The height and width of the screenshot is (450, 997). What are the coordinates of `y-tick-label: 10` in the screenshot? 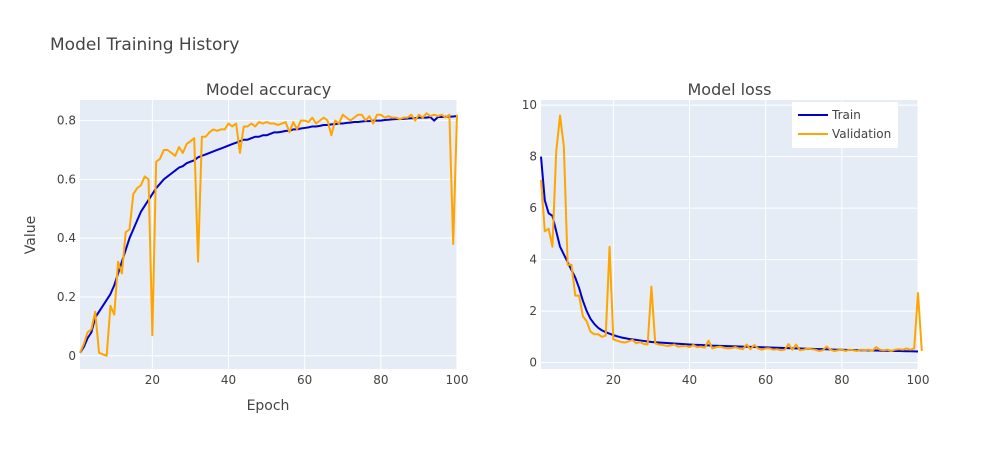 It's located at (529, 105).